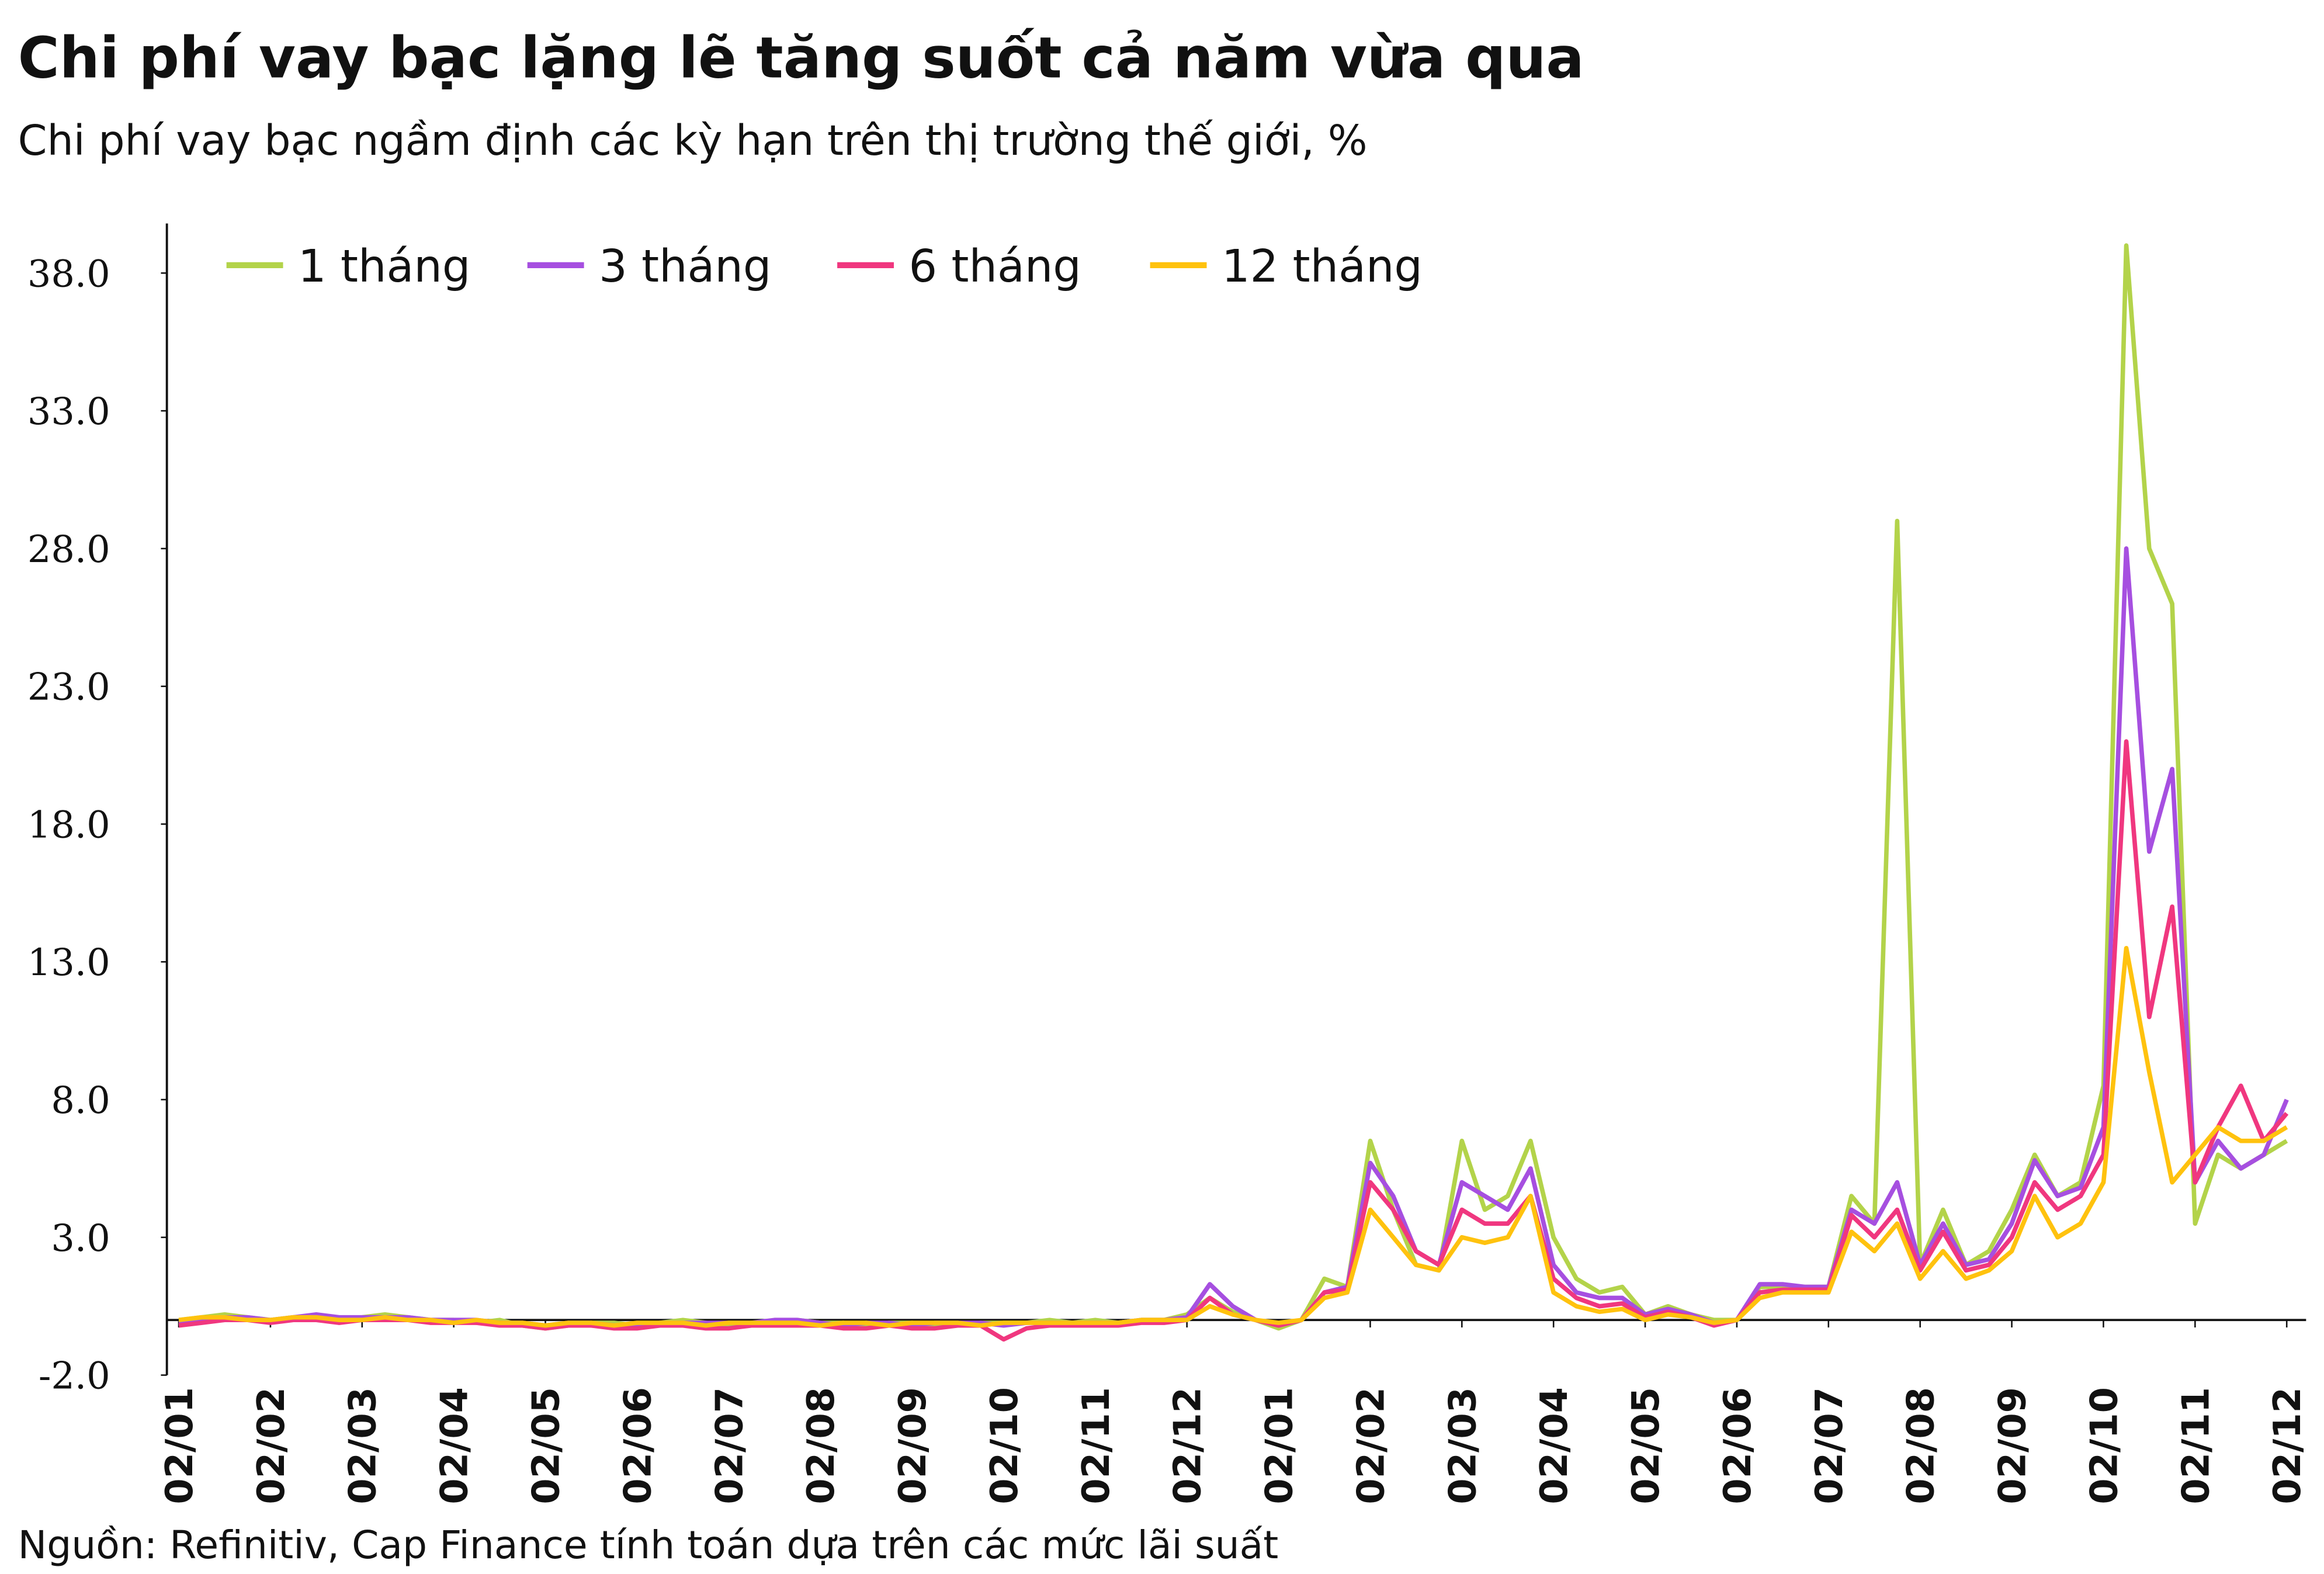 The image size is (2324, 1574). What do you see at coordinates (68, 549) in the screenshot?
I see `y-tick-label: 28.0` at bounding box center [68, 549].